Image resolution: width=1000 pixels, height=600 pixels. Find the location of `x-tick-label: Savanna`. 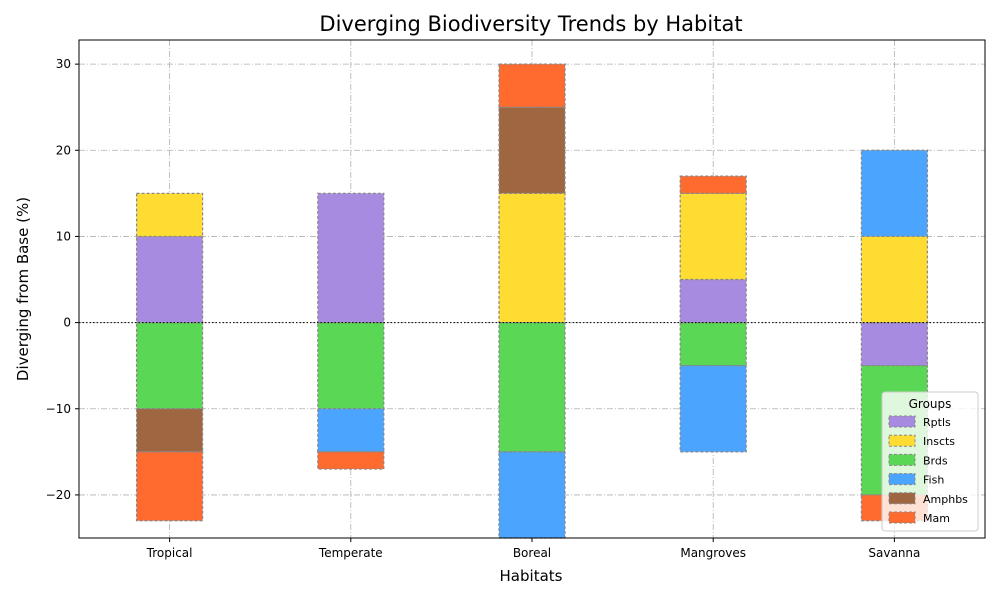

x-tick-label: Savanna is located at coordinates (894, 553).